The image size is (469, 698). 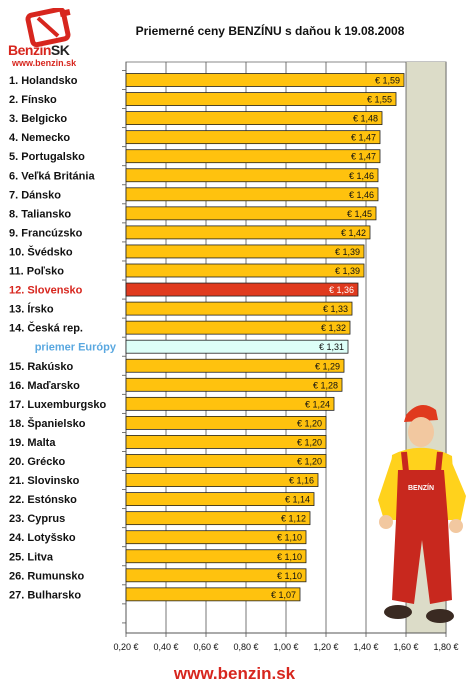 I want to click on category-label: 9. Francúzsko, so click(x=46, y=233).